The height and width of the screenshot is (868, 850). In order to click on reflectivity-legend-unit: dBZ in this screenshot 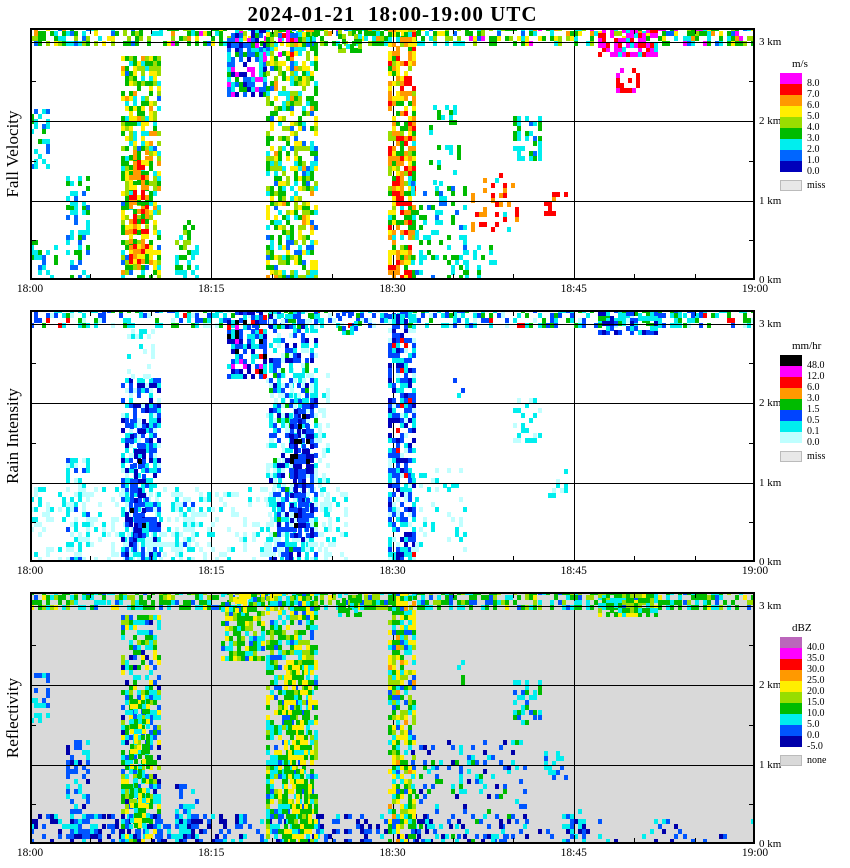, I will do `click(802, 628)`.